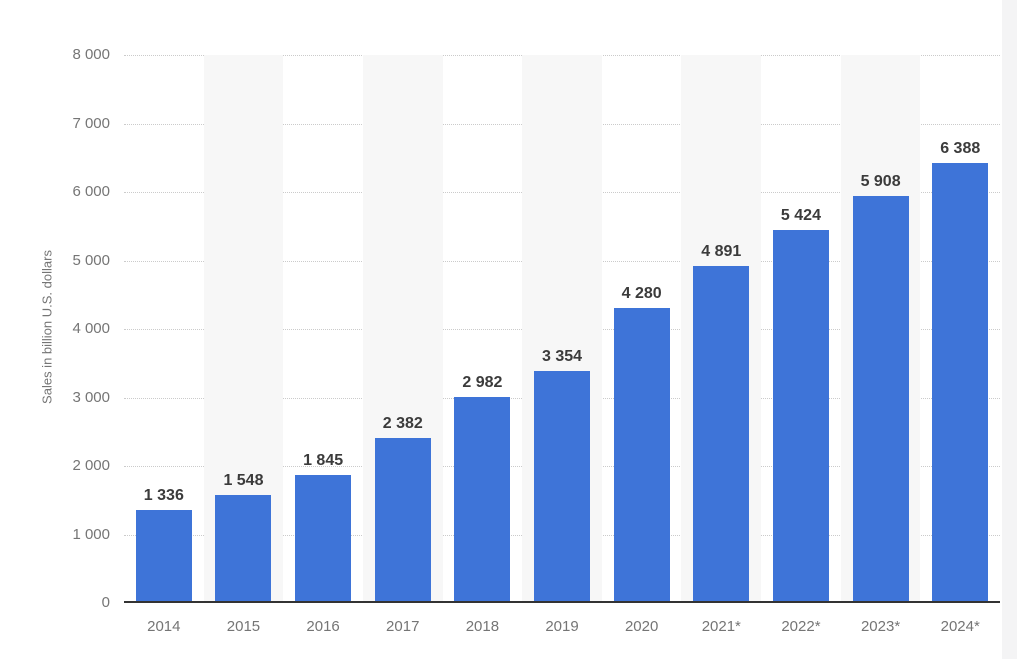  I want to click on bar-2019, so click(562, 486).